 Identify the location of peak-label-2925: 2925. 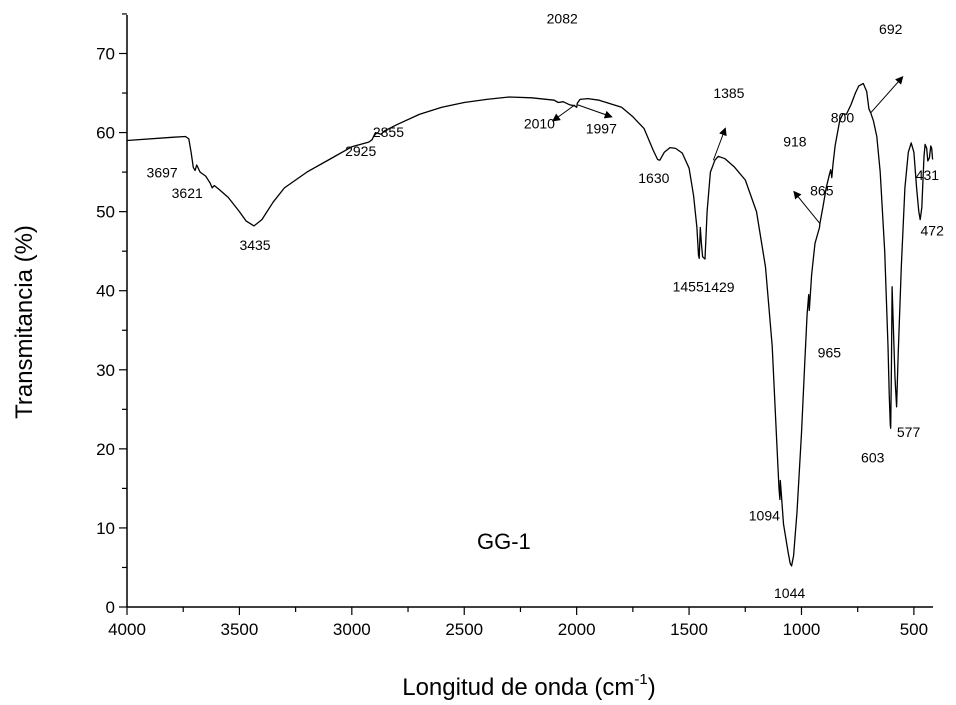
(360, 151).